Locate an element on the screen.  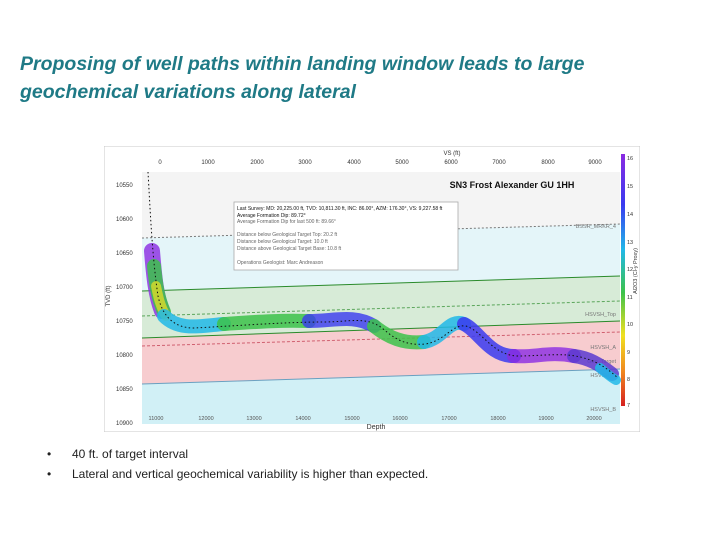
info-line: Operations Geologist: Marc Andreason is located at coordinates (280, 263).